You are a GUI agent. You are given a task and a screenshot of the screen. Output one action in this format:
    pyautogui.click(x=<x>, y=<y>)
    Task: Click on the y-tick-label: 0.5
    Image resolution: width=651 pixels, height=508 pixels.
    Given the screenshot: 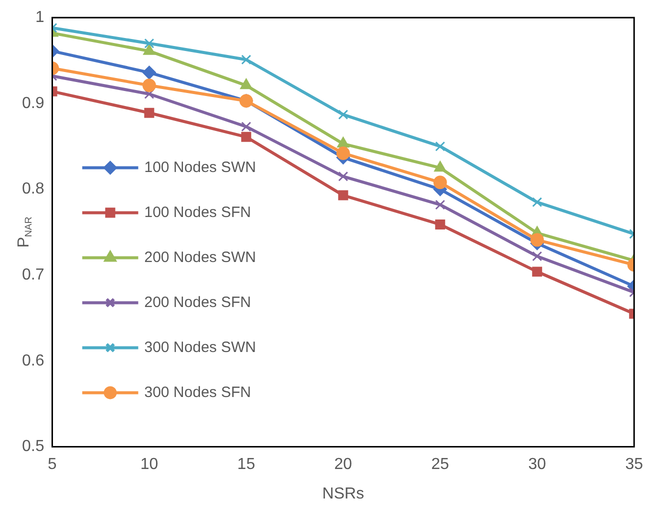 What is the action you would take?
    pyautogui.click(x=33, y=447)
    